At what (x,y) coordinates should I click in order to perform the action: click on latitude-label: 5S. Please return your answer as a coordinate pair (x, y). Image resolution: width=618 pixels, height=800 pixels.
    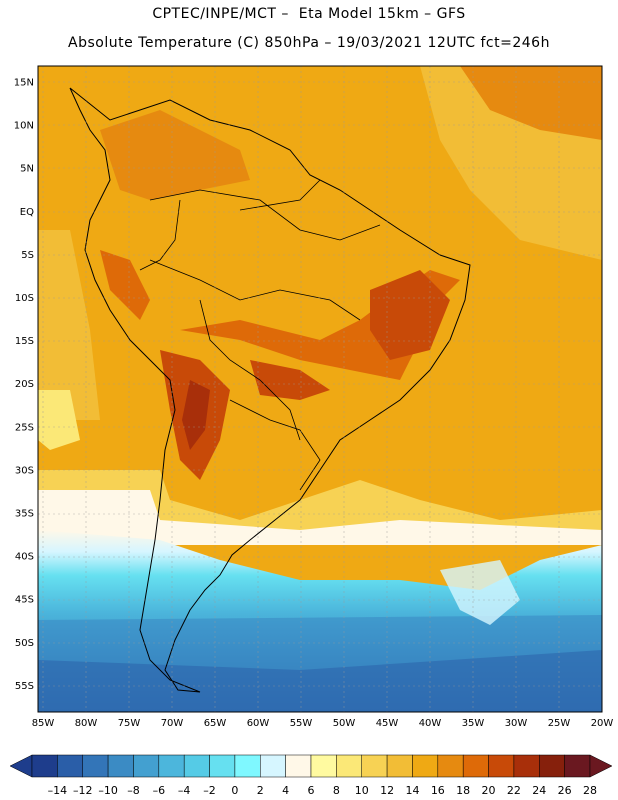
    Looking at the image, I should click on (27, 255).